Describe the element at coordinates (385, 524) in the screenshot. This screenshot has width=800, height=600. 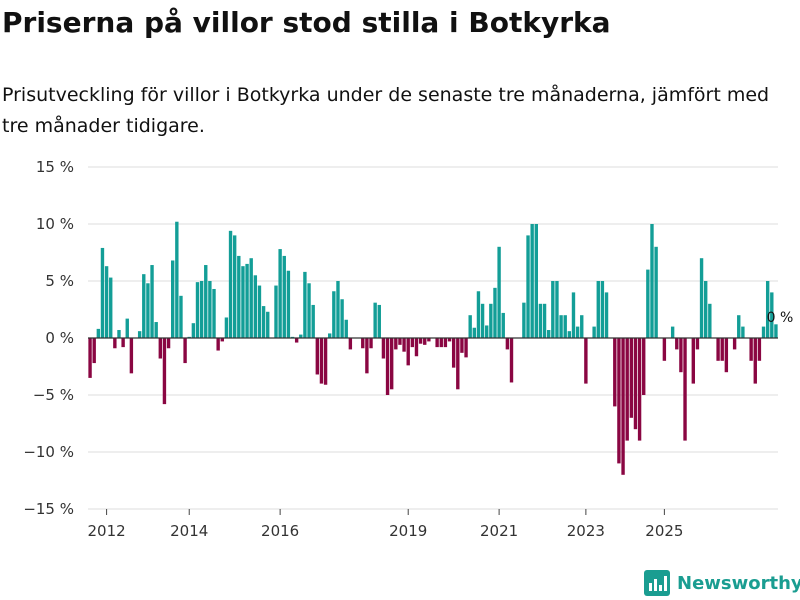
I see `x-axis-ticks: 2012 2014 2016 2019 2021 2023 2025` at that location.